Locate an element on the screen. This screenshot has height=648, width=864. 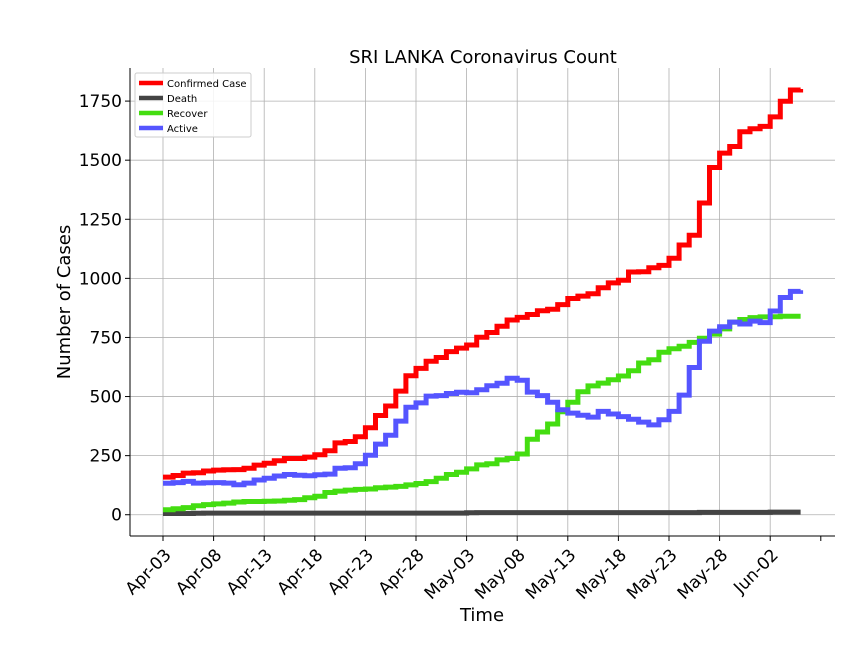
chart-title: SRI LANKA Coronavirus Count is located at coordinates (483, 57).